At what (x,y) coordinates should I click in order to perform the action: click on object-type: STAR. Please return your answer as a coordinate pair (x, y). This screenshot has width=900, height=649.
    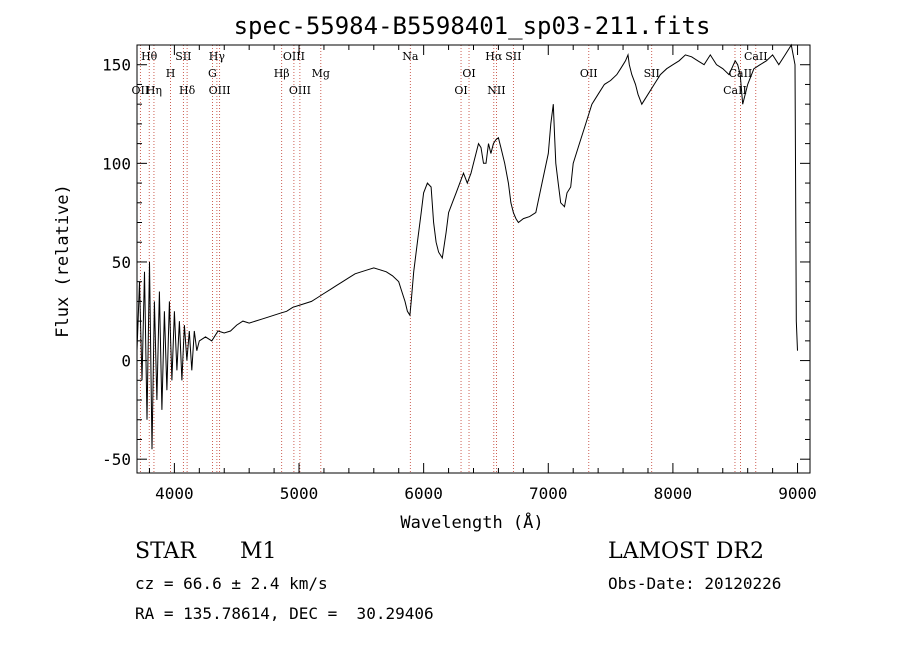
    Looking at the image, I should click on (165, 551).